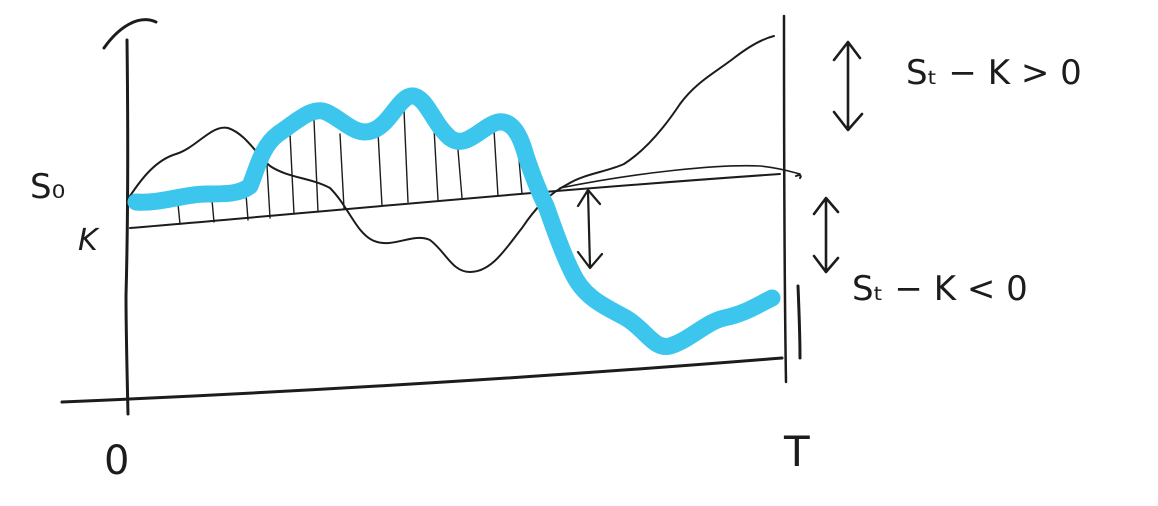 The height and width of the screenshot is (506, 1158). I want to click on payoff-bracket-bar, so click(799, 322).